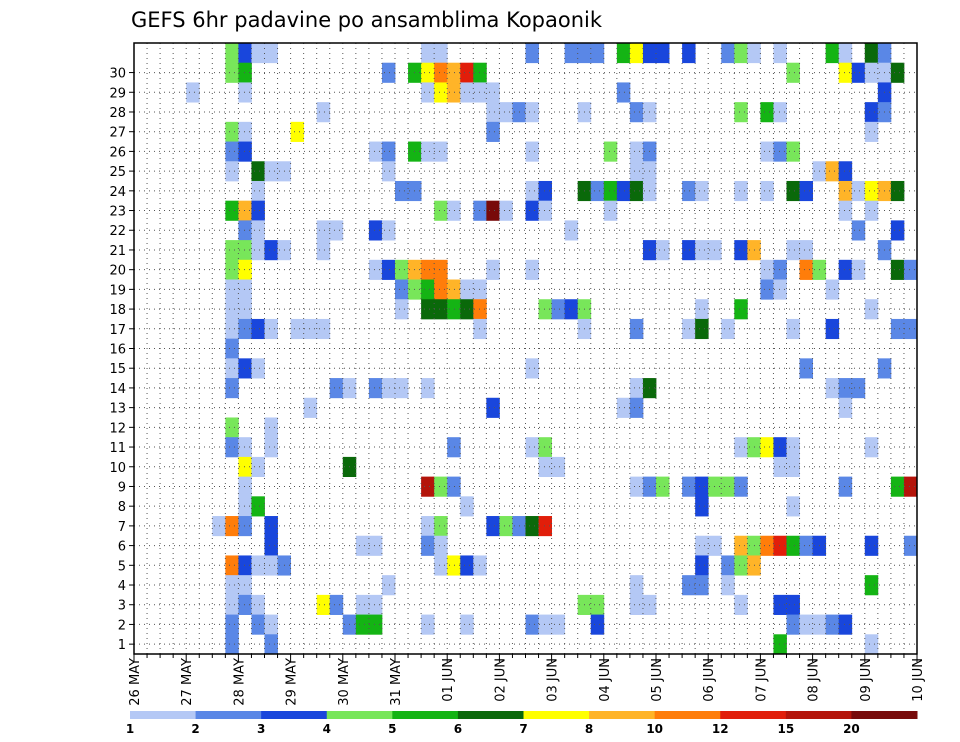  Describe the element at coordinates (122, 645) in the screenshot. I see `y-tick-label: 1` at that location.